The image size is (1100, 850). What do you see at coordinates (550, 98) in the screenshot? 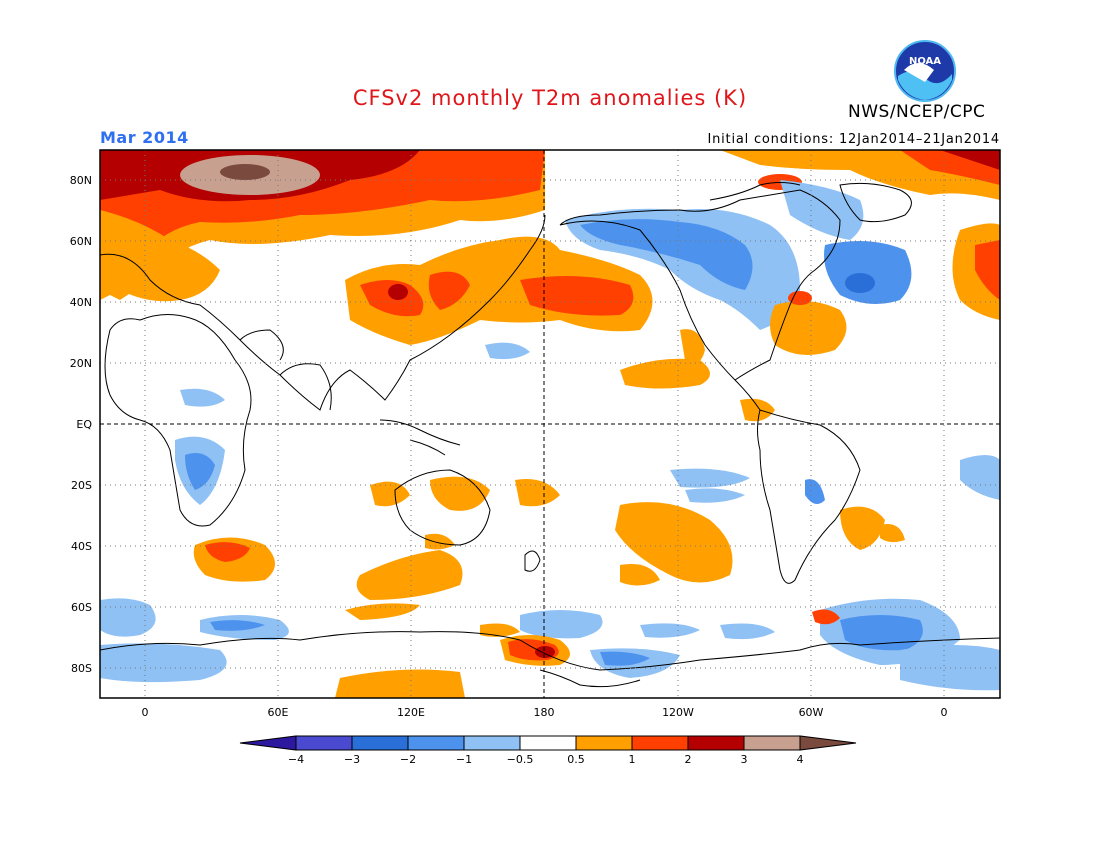
I see `map-title: CFSv2 monthly T2m anomalies (K)` at bounding box center [550, 98].